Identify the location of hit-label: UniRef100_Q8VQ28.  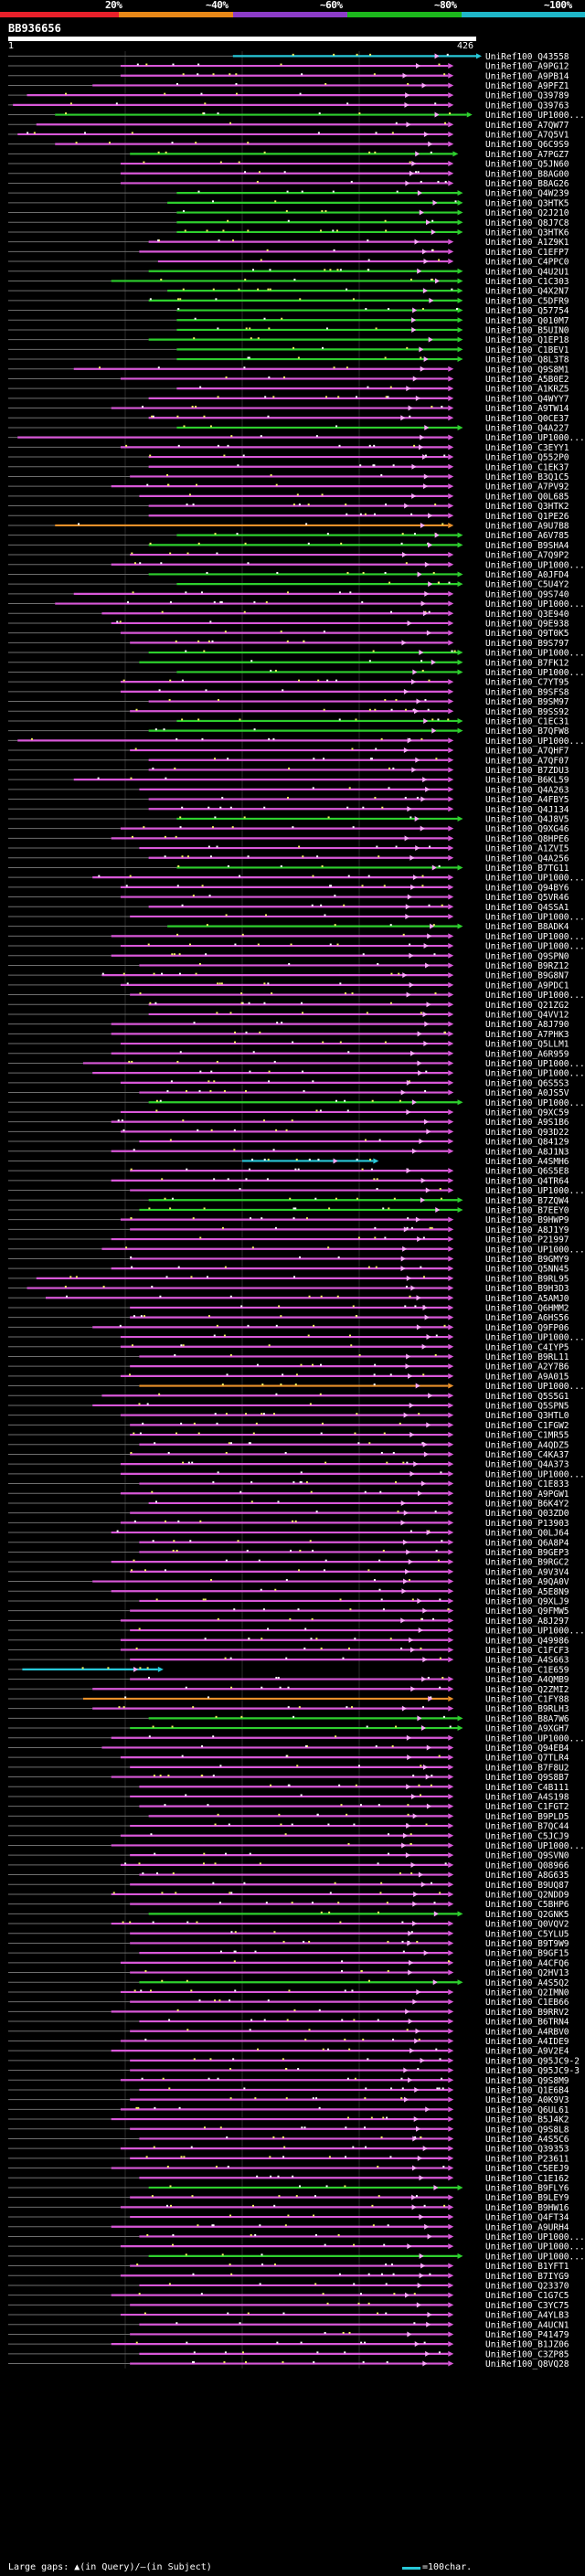
(527, 2364).